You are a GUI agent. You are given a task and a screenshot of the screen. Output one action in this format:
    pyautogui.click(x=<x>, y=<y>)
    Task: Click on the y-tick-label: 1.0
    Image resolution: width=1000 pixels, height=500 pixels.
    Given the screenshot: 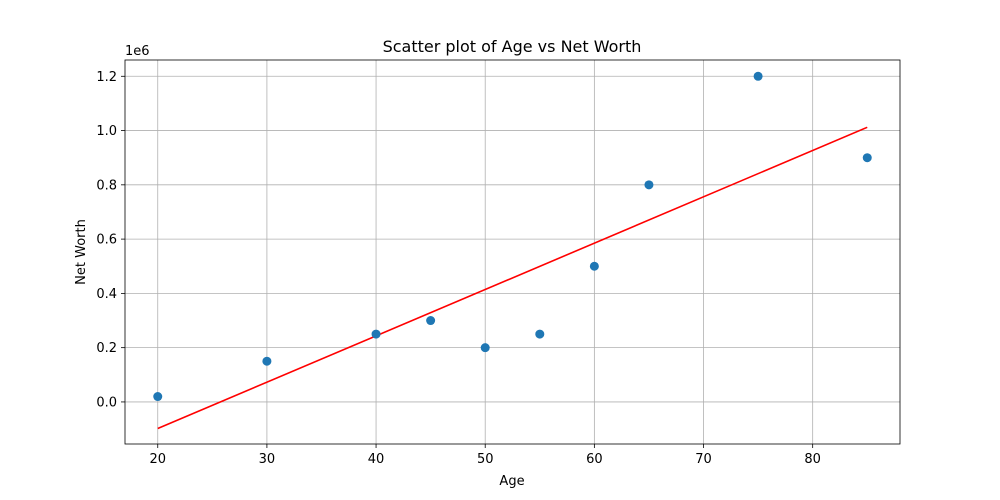 What is the action you would take?
    pyautogui.click(x=106, y=131)
    